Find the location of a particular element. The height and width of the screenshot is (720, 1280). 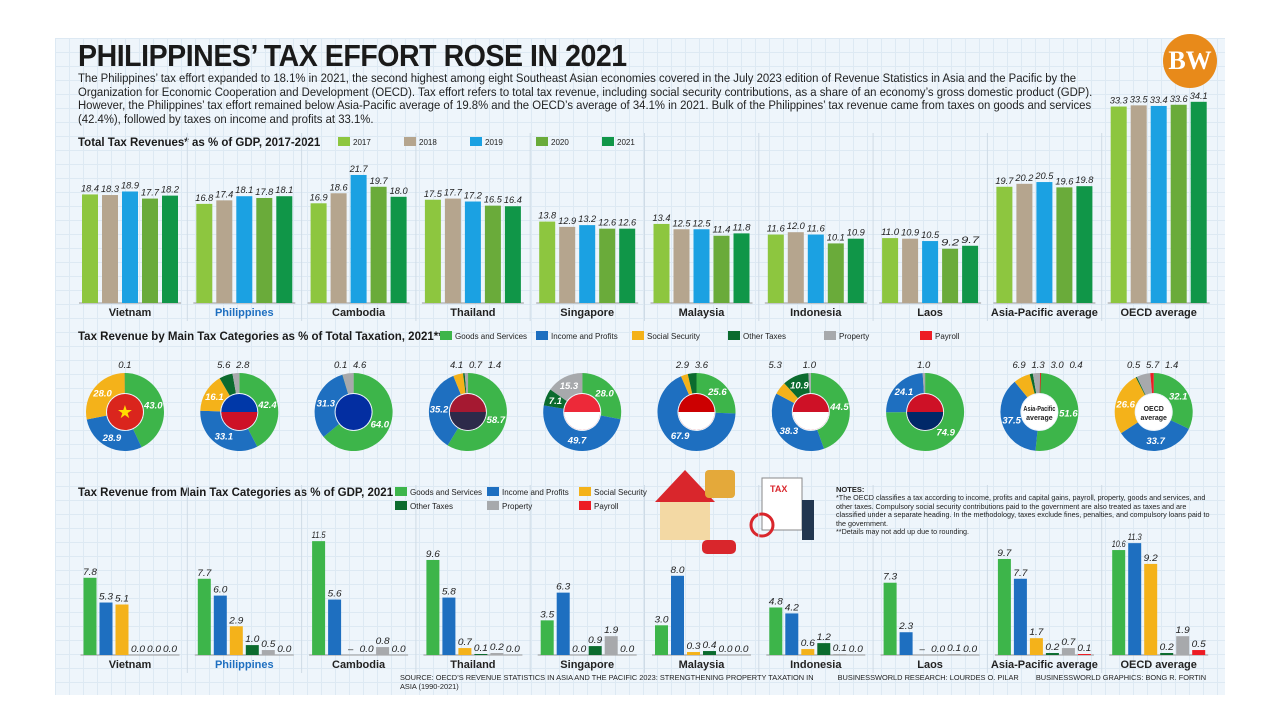

donut-value-label: 44.5 is located at coordinates (839, 407).